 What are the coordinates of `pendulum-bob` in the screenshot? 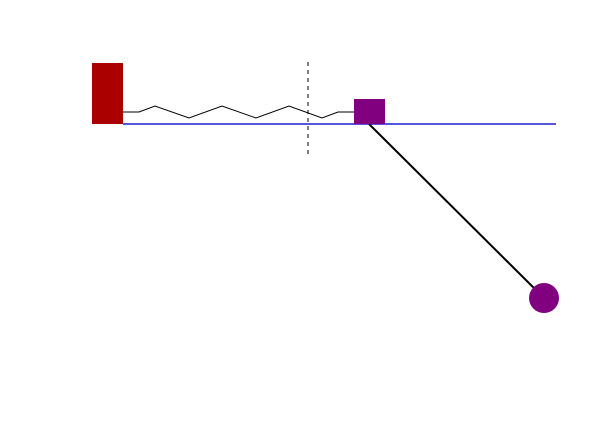 It's located at (544, 298).